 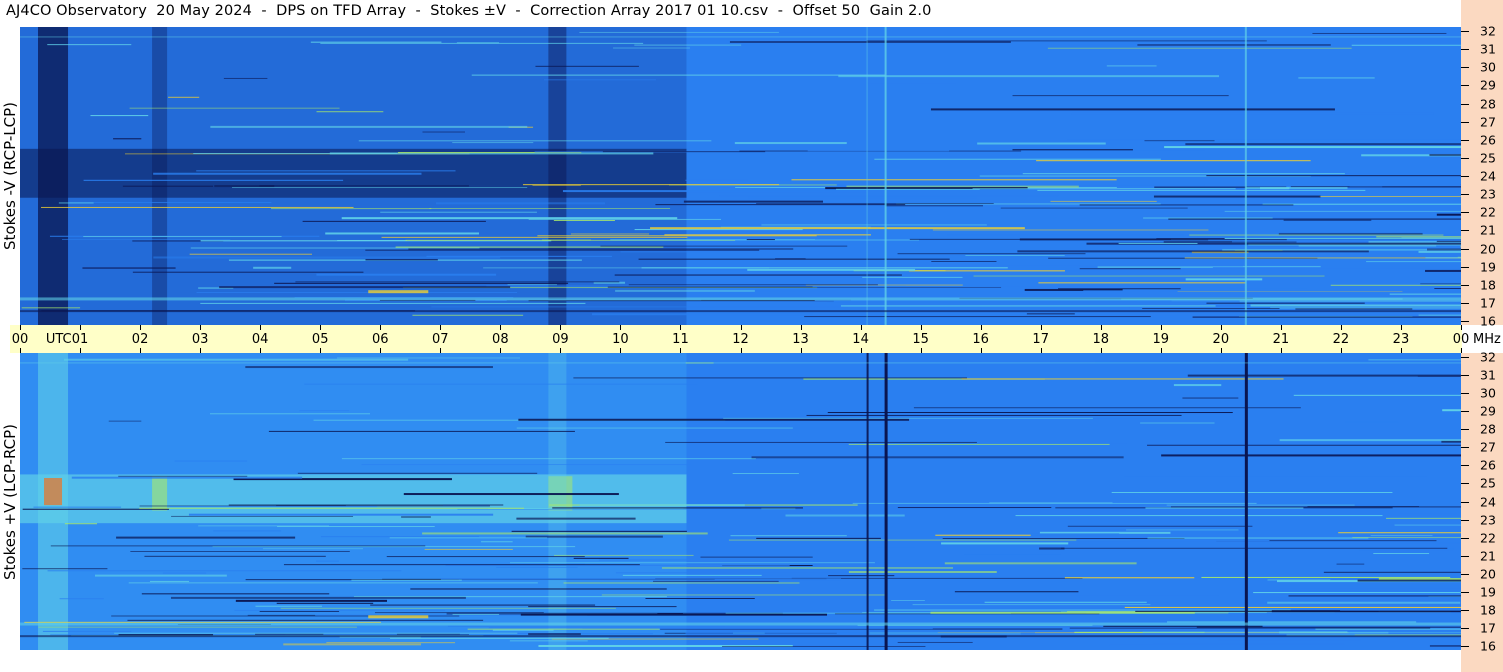 I want to click on frequency-axis-top, so click(x=1482, y=162).